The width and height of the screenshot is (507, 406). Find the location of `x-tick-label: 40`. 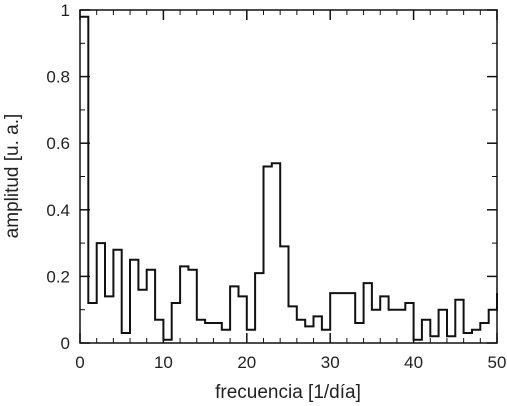

x-tick-label: 40 is located at coordinates (413, 362).